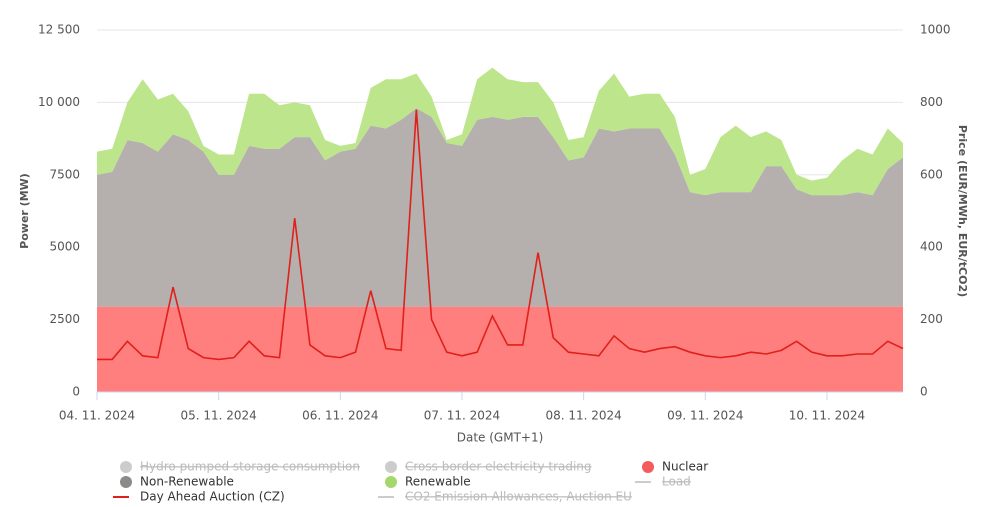 This screenshot has height=507, width=985. I want to click on x-tick-label: 09. 11. 2024, so click(705, 416).